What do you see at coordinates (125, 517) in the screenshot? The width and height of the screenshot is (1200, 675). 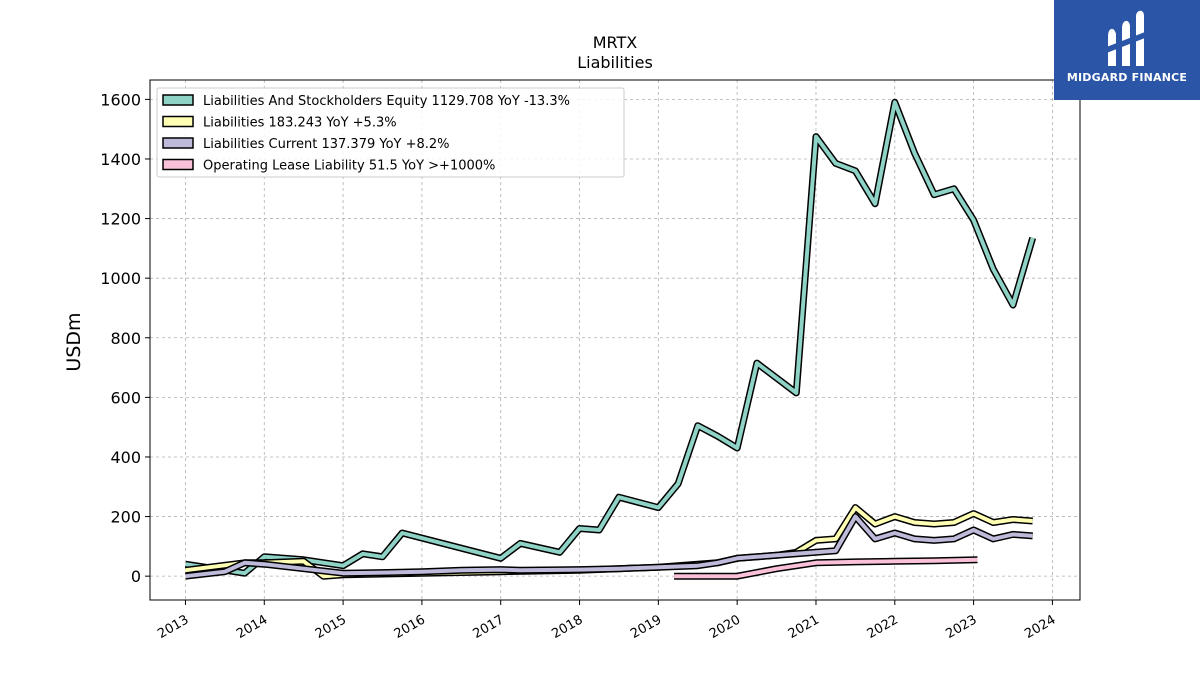 I see `y-tick-label: 200` at bounding box center [125, 517].